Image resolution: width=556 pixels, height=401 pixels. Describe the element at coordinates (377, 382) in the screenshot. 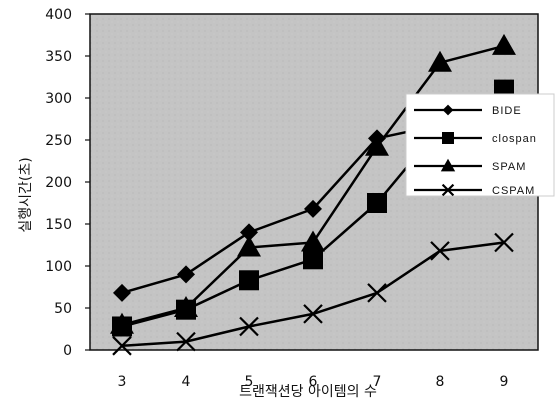

I see `x-tick-label: 7` at that location.